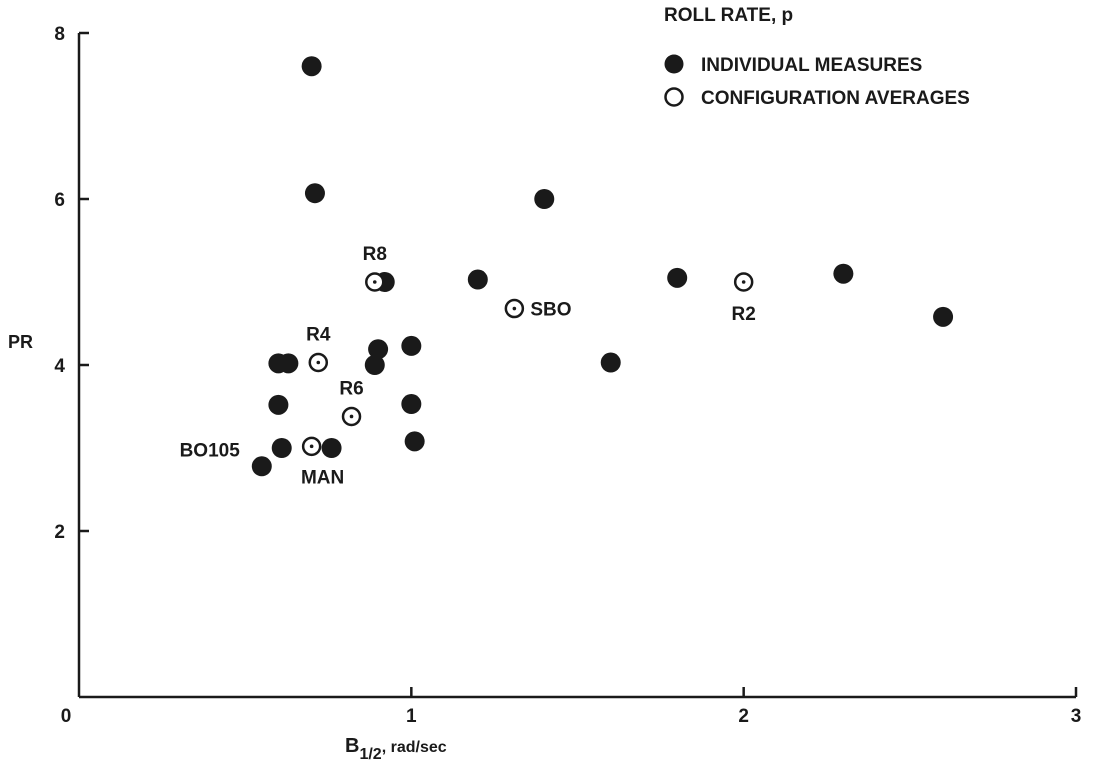 The image size is (1095, 772). I want to click on point-label: MAN, so click(322, 477).